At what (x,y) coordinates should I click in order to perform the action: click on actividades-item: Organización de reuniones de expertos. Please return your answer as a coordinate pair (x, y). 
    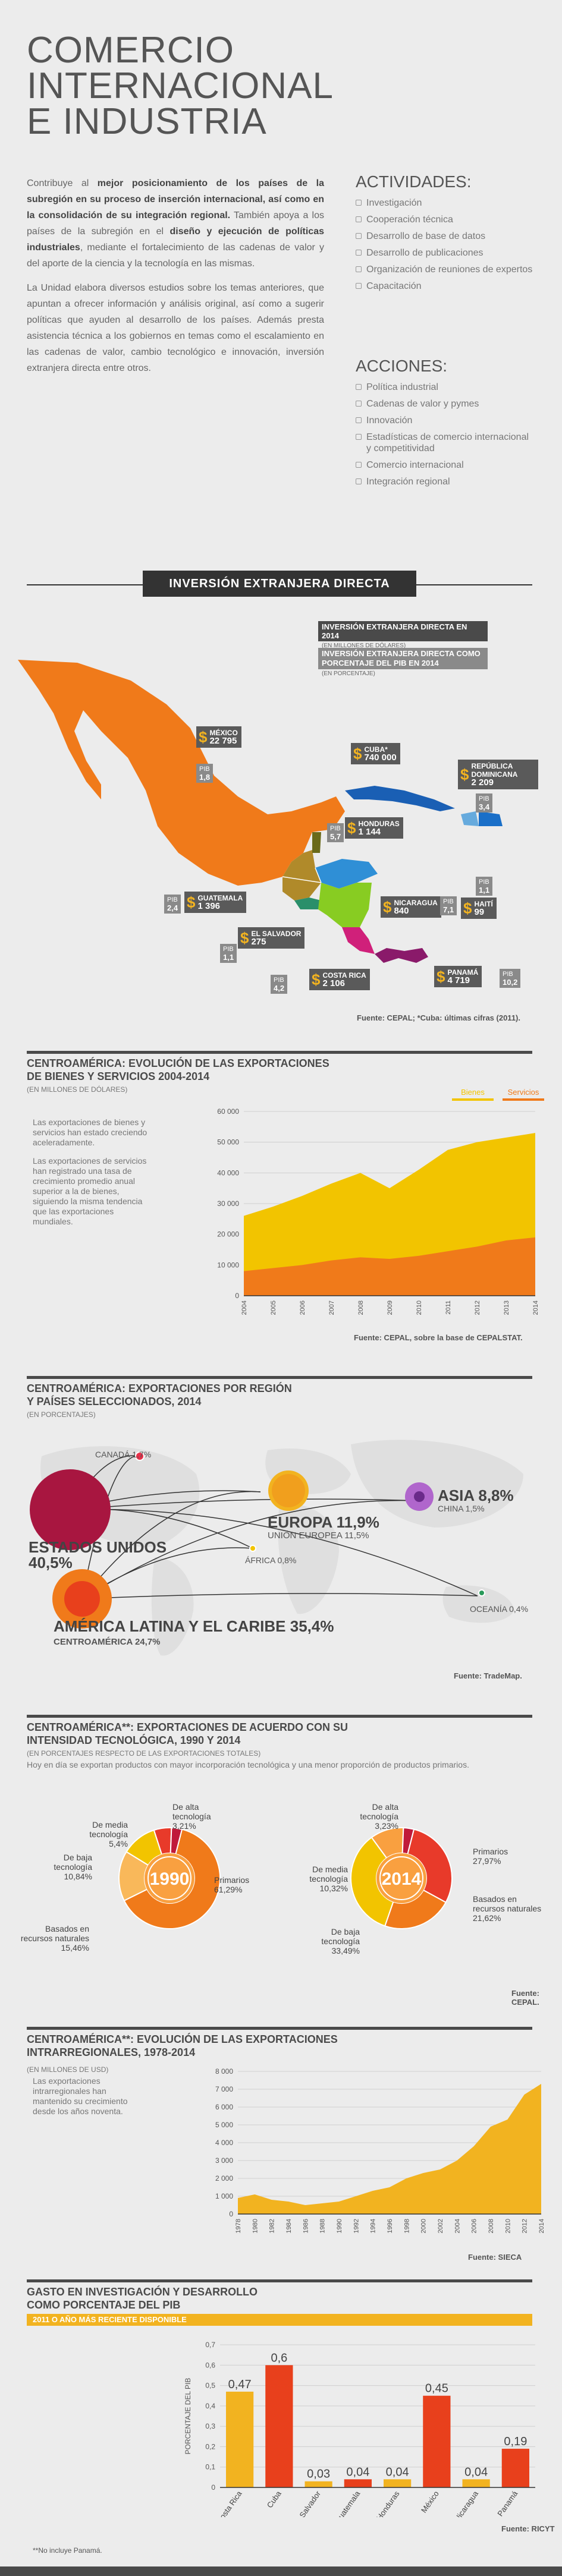
    Looking at the image, I should click on (445, 269).